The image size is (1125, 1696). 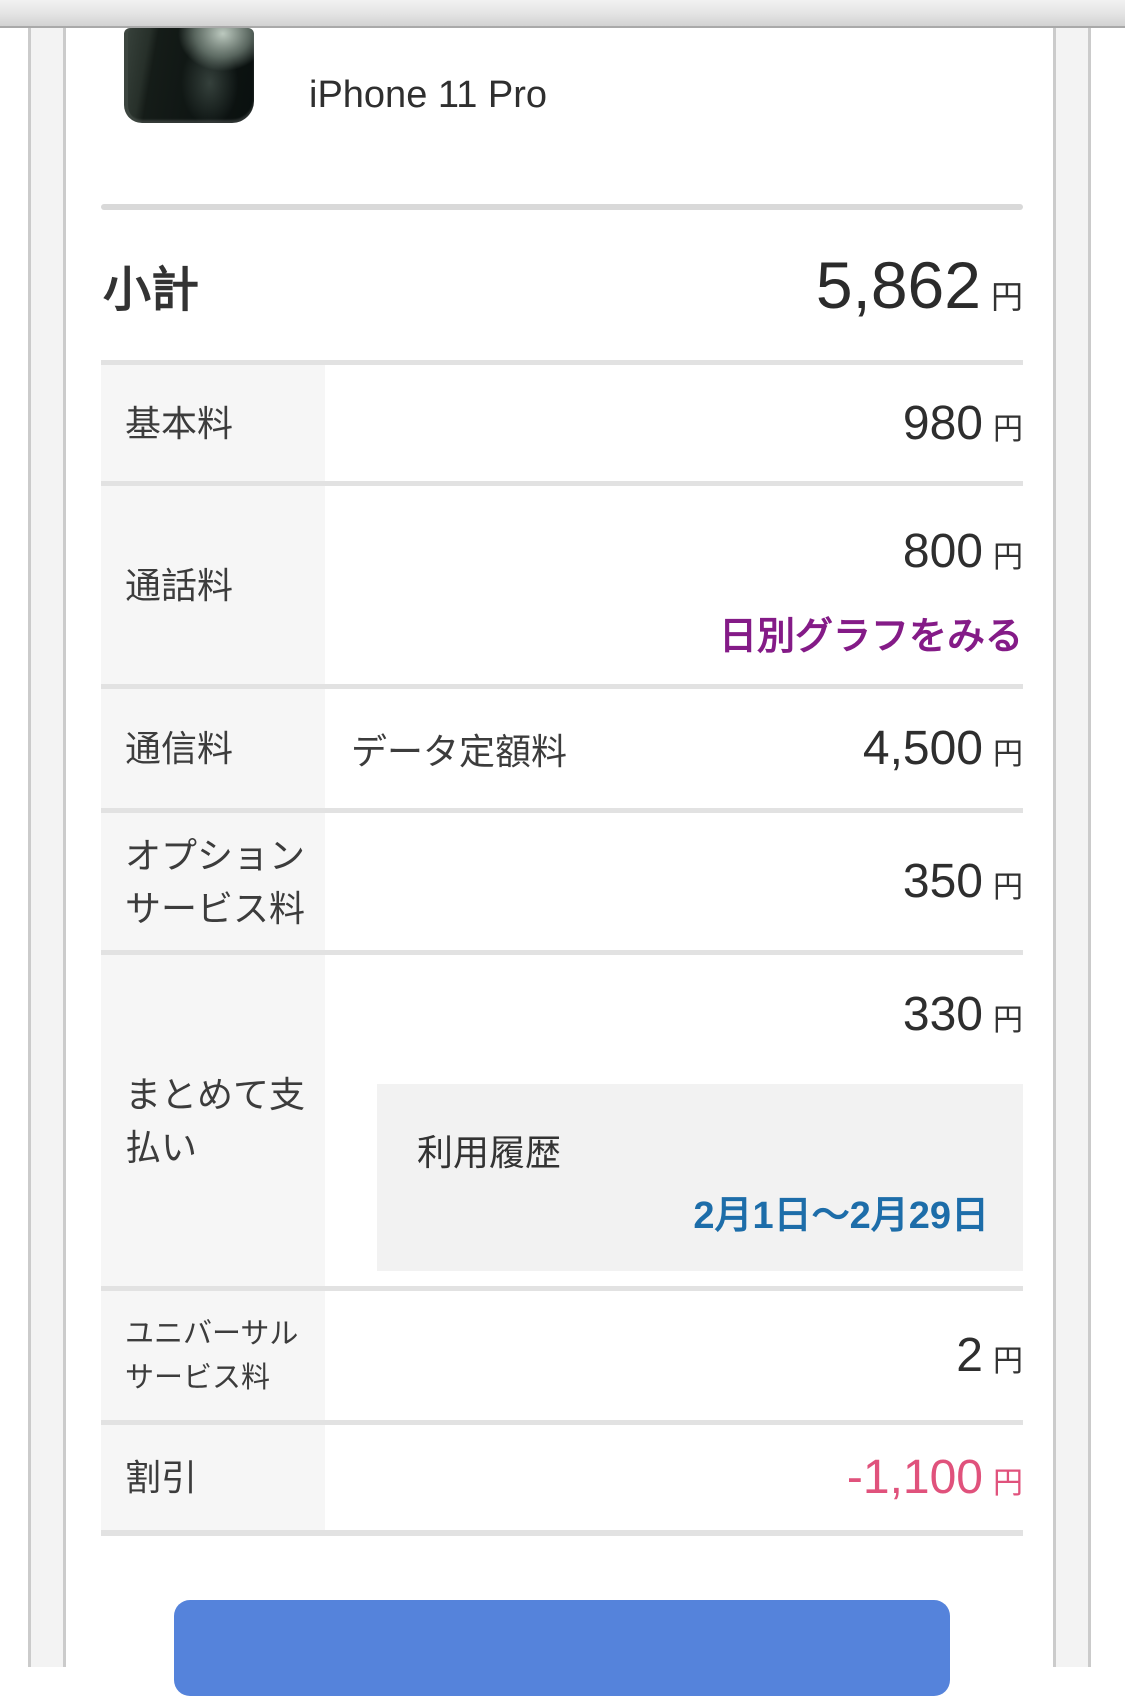 What do you see at coordinates (969, 1355) in the screenshot?
I see `fee-amount: 2` at bounding box center [969, 1355].